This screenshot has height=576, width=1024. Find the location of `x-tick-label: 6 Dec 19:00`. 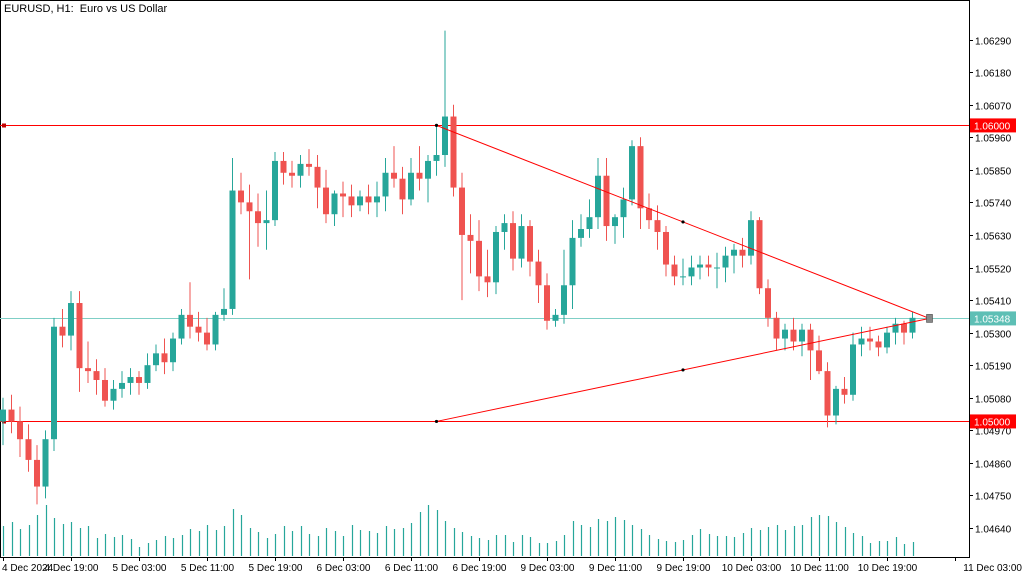

x-tick-label: 6 Dec 19:00 is located at coordinates (480, 568).